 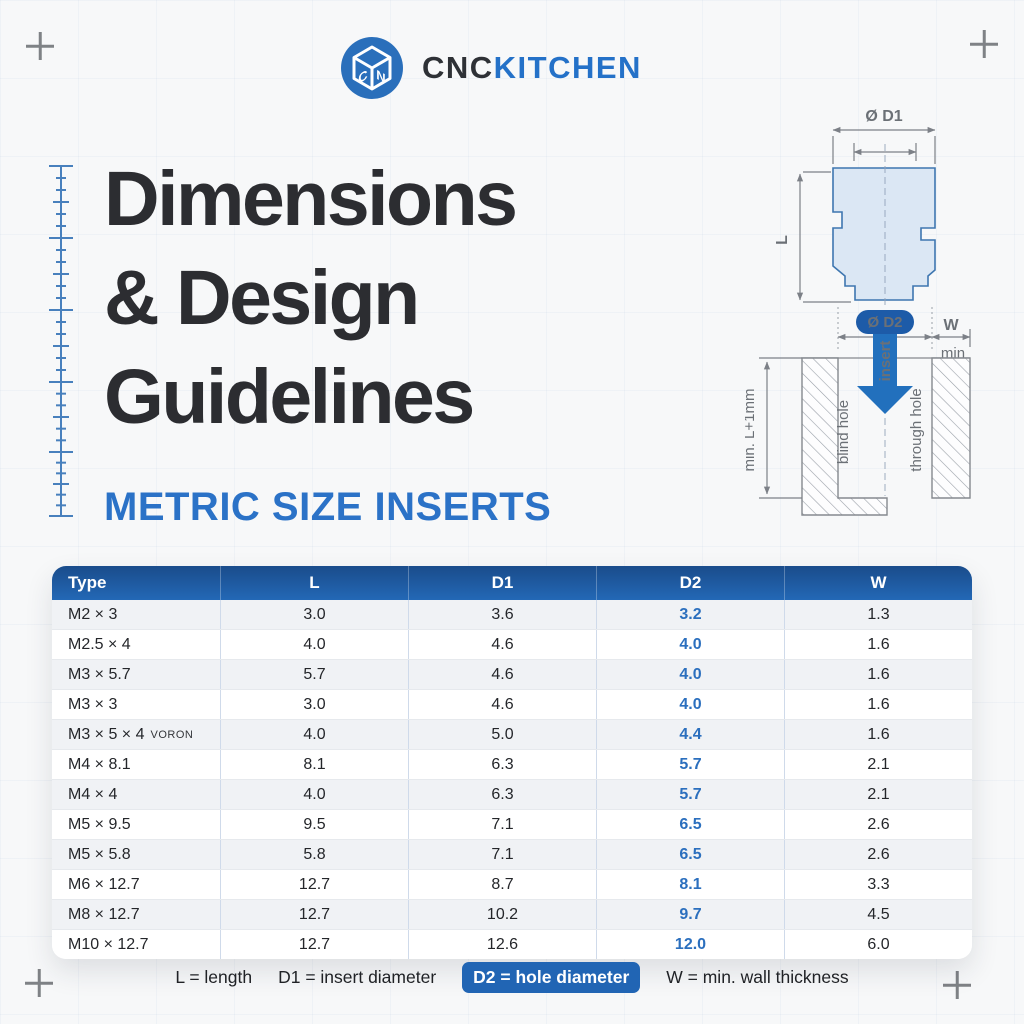 I want to click on table-row: M4 × 8.1 8.1 6.3 5.7 2.1, so click(x=512, y=765).